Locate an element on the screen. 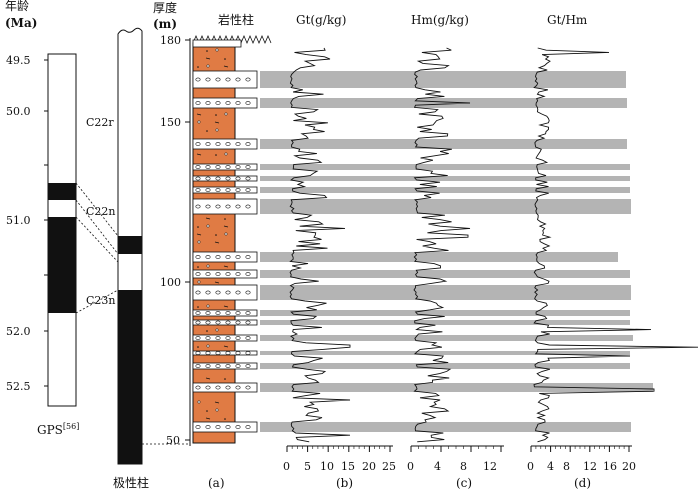 The width and height of the screenshot is (700, 492). ratio-tick-12: 12 is located at coordinates (590, 466).